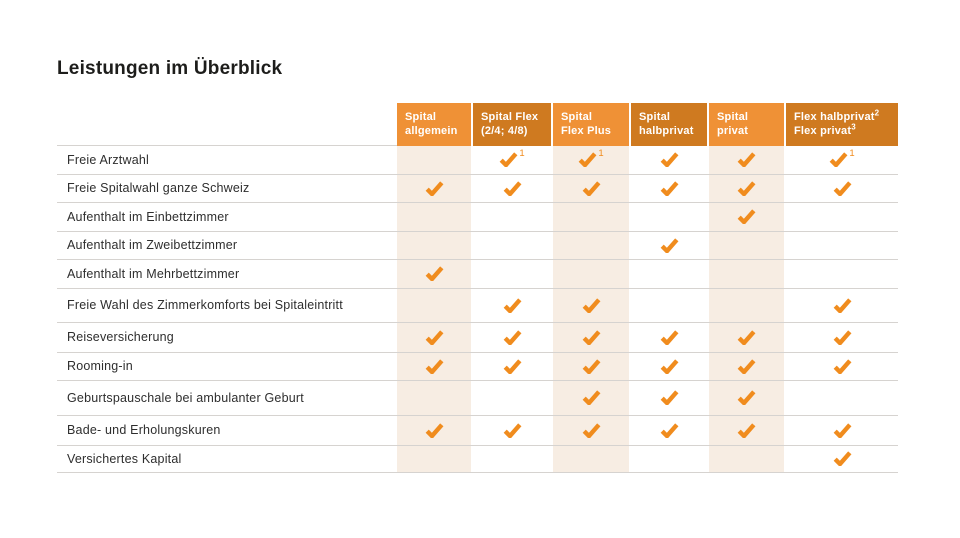  I want to click on table-row: Reiseversicherung, so click(477, 337).